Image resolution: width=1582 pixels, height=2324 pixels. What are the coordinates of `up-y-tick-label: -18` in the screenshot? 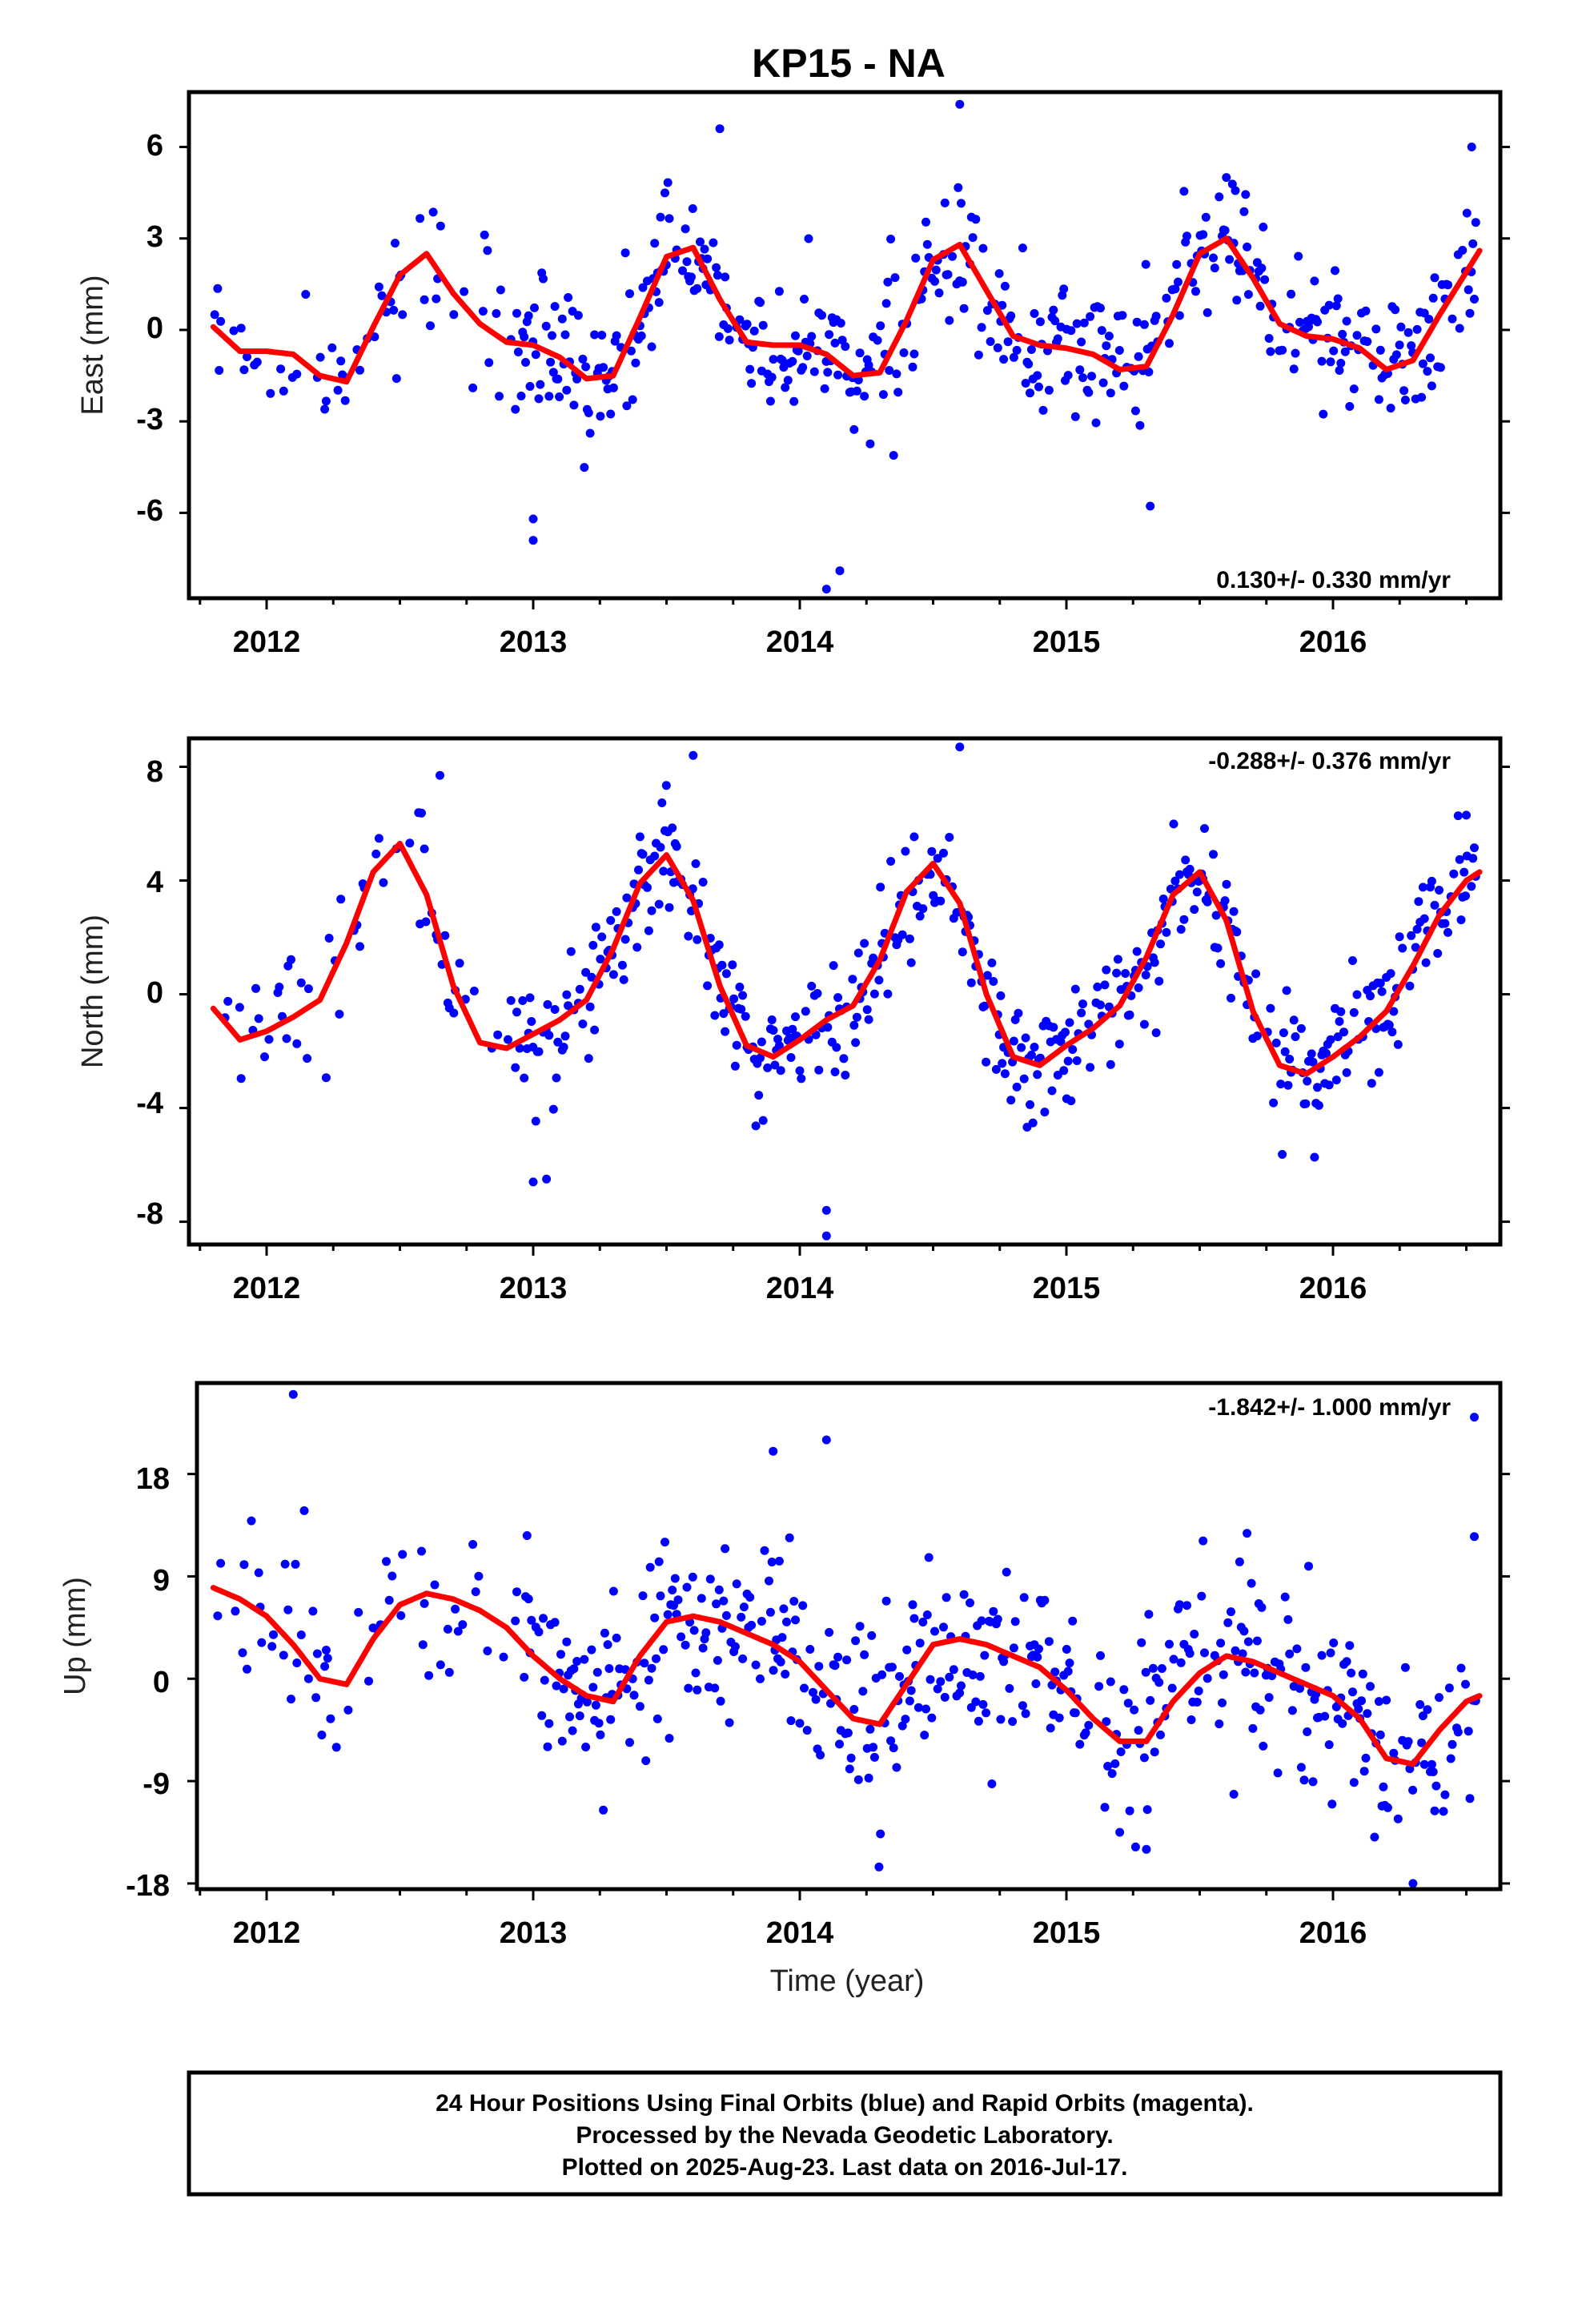 It's located at (148, 1886).